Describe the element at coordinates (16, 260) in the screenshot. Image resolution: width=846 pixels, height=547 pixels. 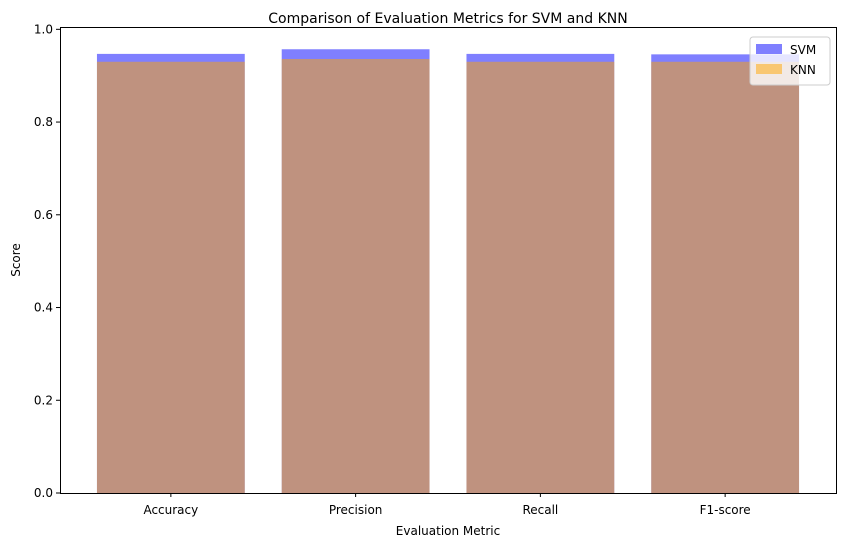
I see `y-axis-label: Score` at that location.